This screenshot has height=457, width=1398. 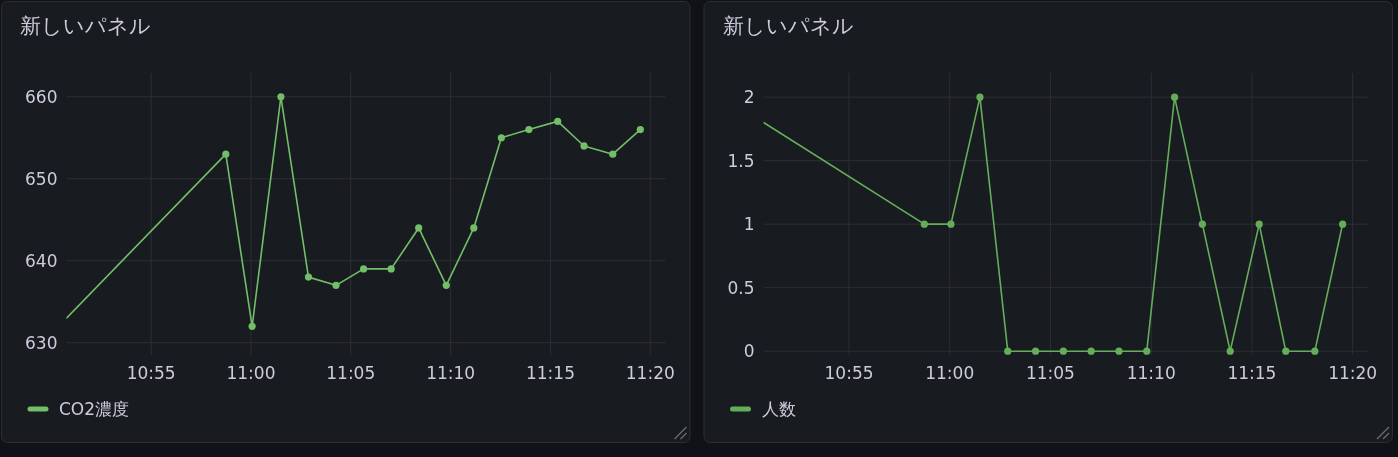 What do you see at coordinates (749, 224) in the screenshot?
I see `y-tick-label: 1` at bounding box center [749, 224].